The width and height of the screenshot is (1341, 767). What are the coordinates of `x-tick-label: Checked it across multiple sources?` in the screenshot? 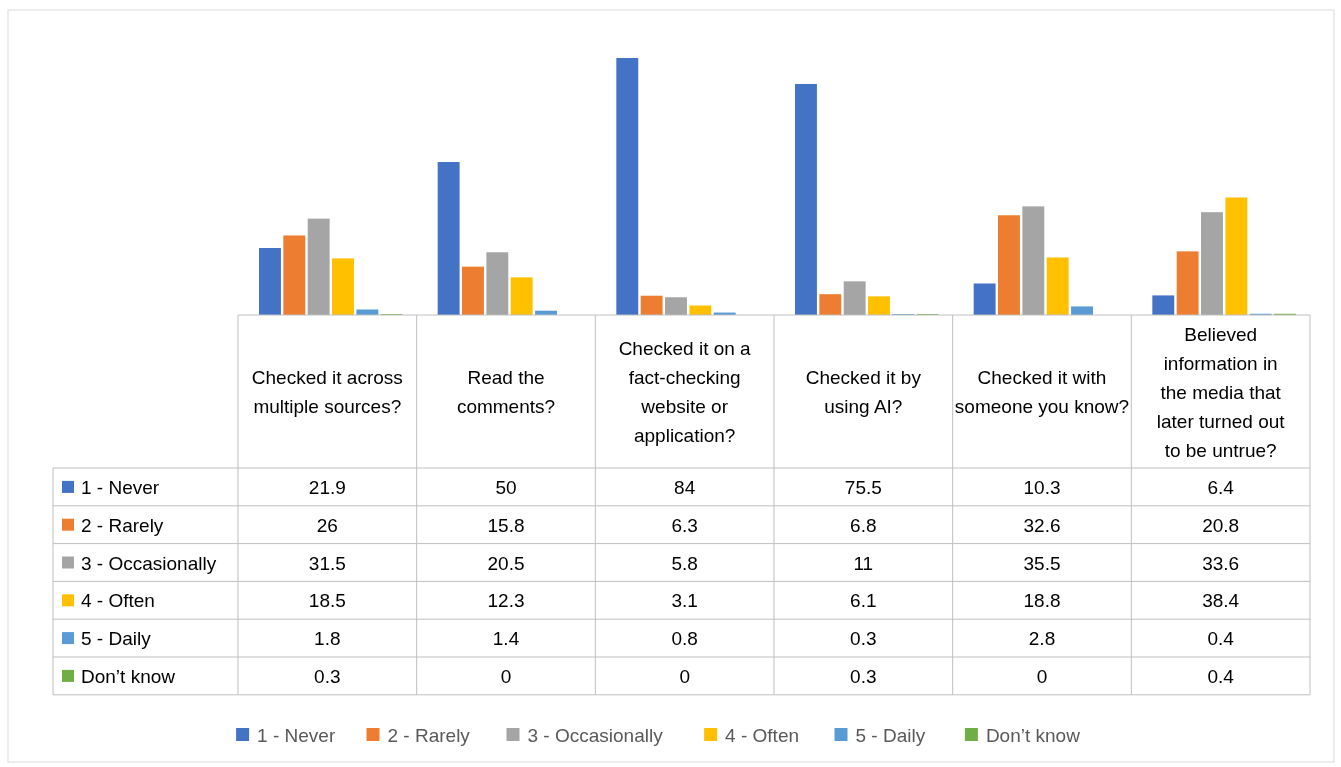 It's located at (327, 392).